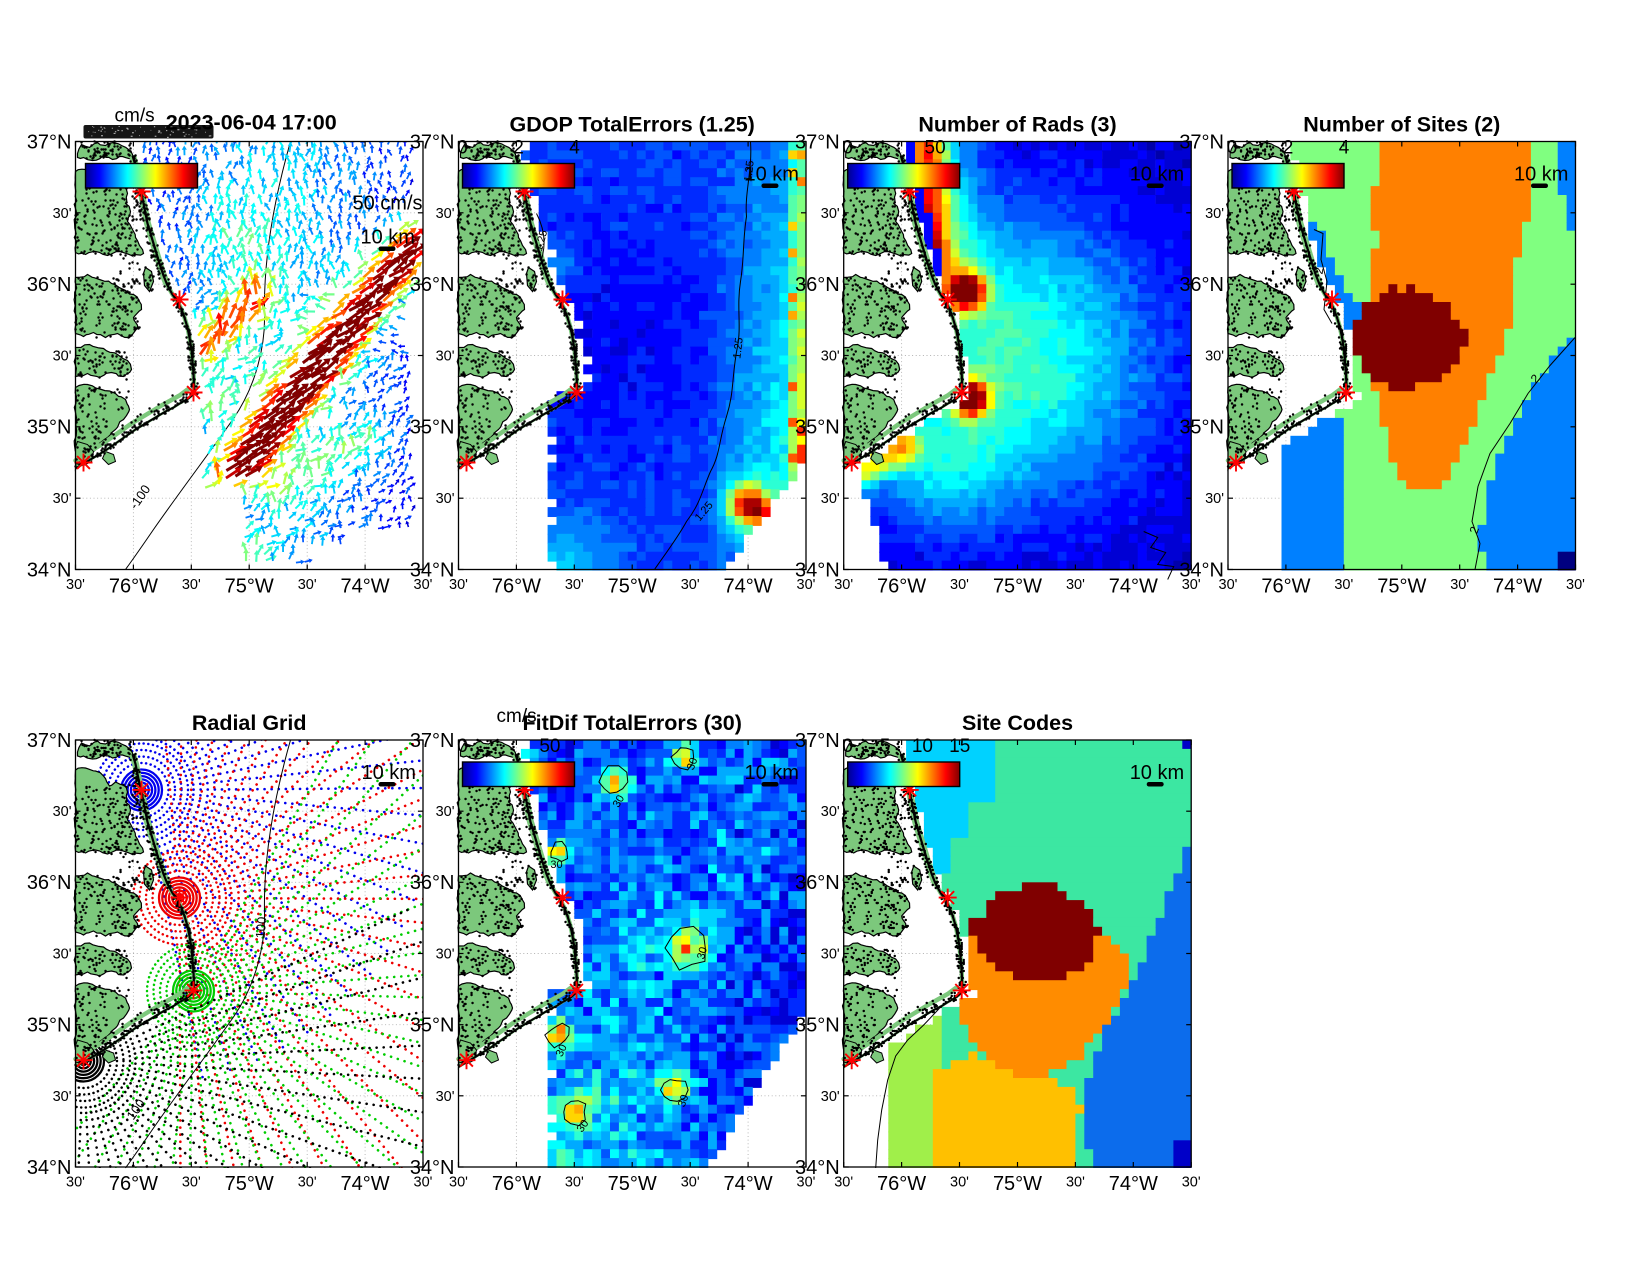 Image resolution: width=1650 pixels, height=1275 pixels. What do you see at coordinates (632, 125) in the screenshot?
I see `svg-text: GDOP TotalErrors (1.25)` at bounding box center [632, 125].